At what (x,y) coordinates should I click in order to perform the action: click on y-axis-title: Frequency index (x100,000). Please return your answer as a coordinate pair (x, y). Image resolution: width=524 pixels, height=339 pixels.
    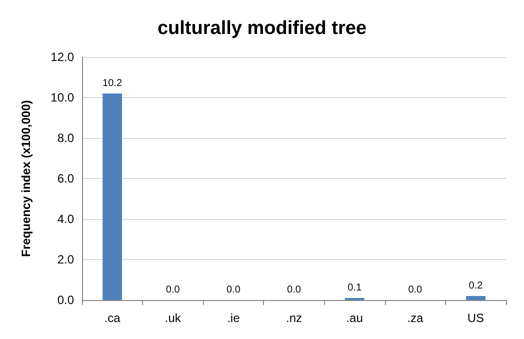
    Looking at the image, I should click on (26, 178).